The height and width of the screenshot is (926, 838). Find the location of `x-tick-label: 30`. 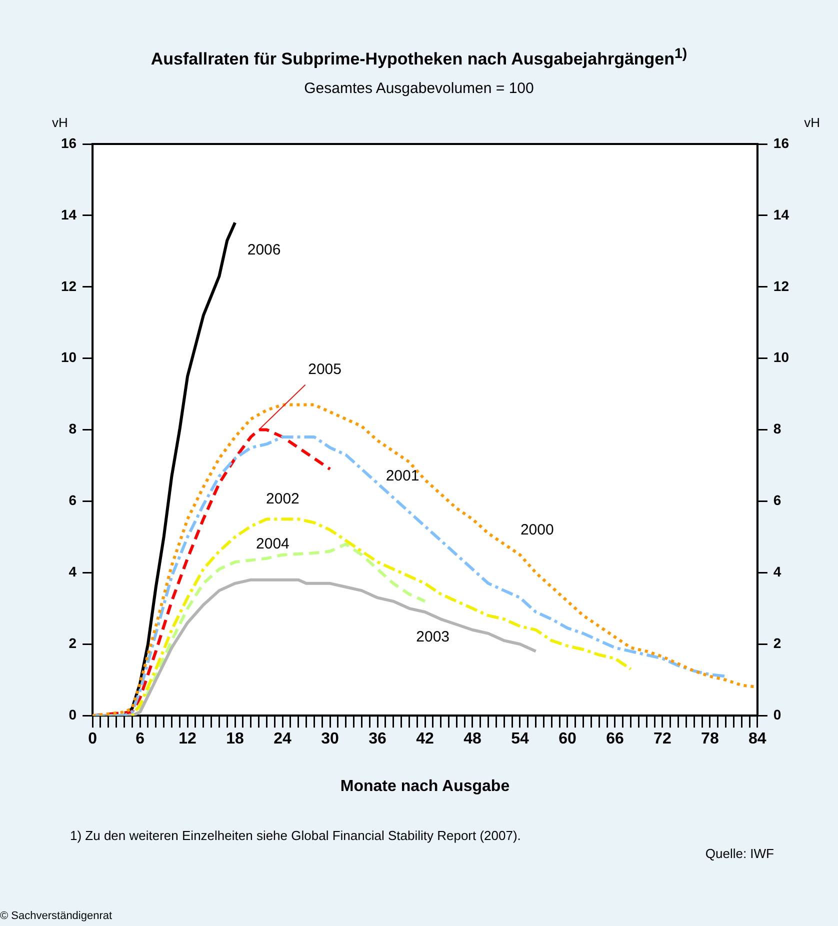

x-tick-label: 30 is located at coordinates (330, 739).